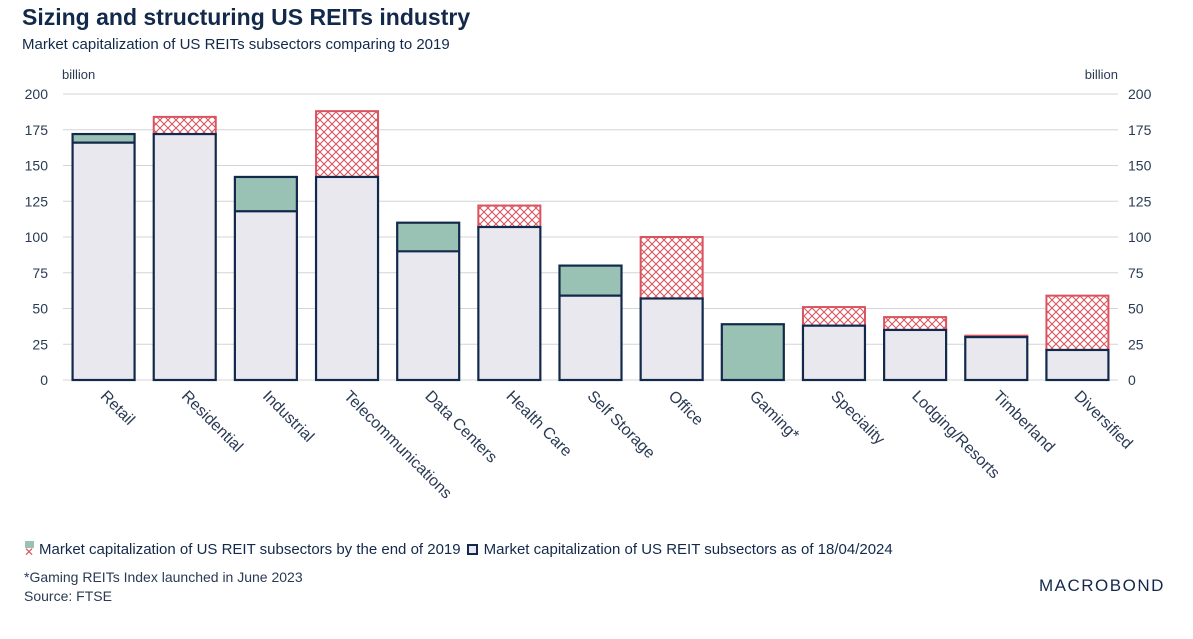 Image resolution: width=1193 pixels, height=639 pixels. I want to click on y-tick-left: 25, so click(40, 344).